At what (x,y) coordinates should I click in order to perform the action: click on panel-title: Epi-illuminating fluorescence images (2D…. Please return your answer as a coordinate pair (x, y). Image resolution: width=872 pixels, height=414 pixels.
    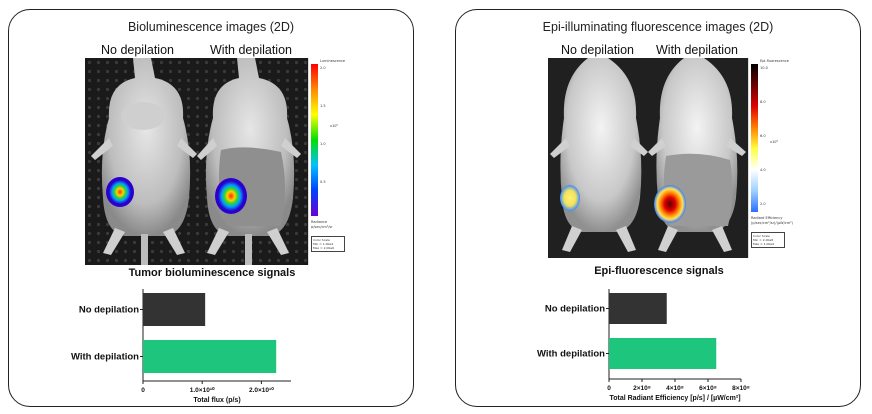
    Looking at the image, I should click on (658, 27).